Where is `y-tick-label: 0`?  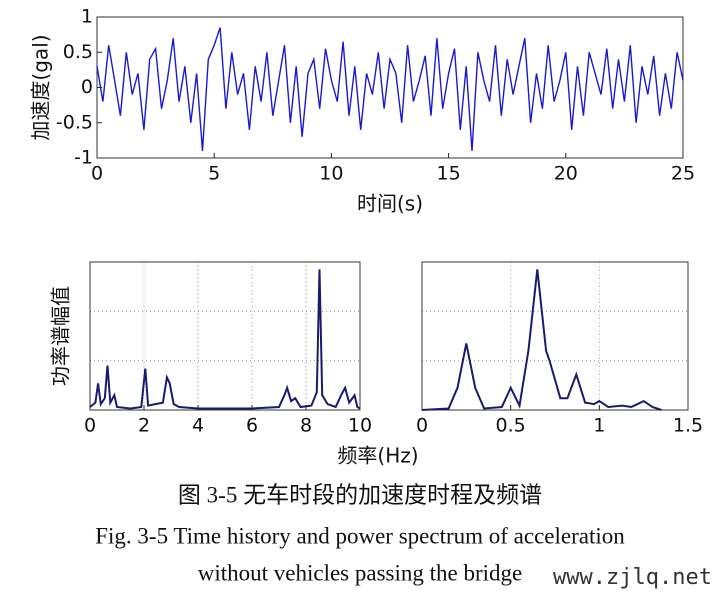
y-tick-label: 0 is located at coordinates (87, 87).